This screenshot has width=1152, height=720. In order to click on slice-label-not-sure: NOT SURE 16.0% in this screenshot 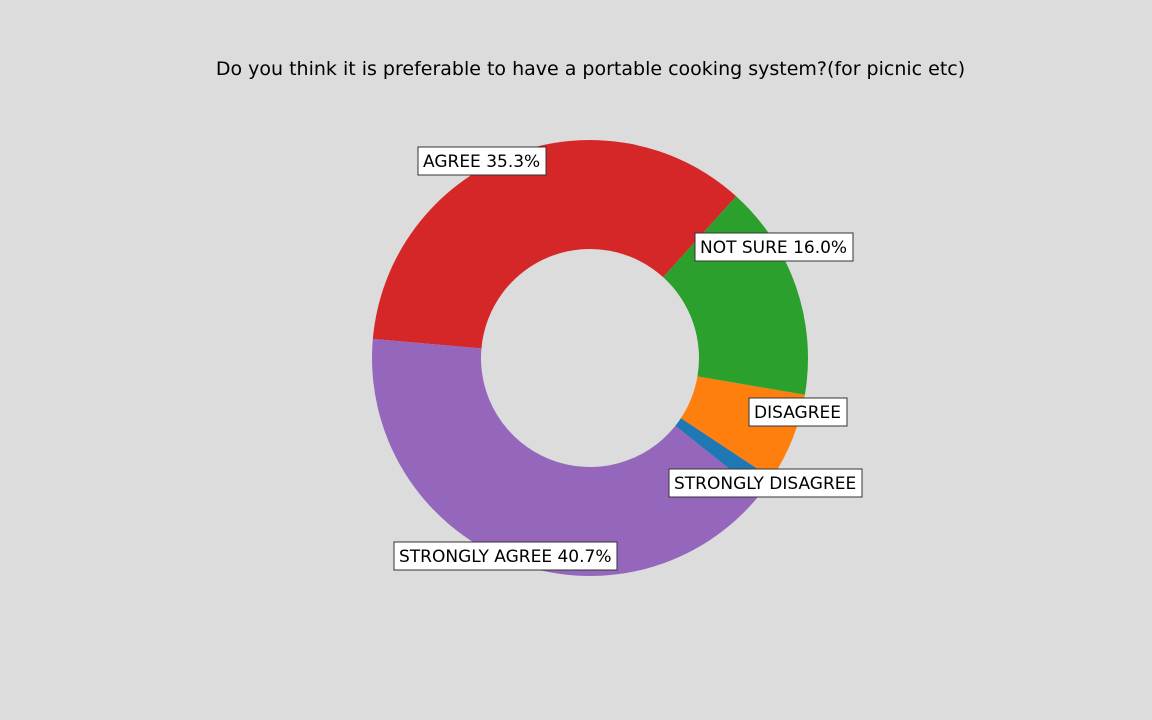, I will do `click(774, 247)`.